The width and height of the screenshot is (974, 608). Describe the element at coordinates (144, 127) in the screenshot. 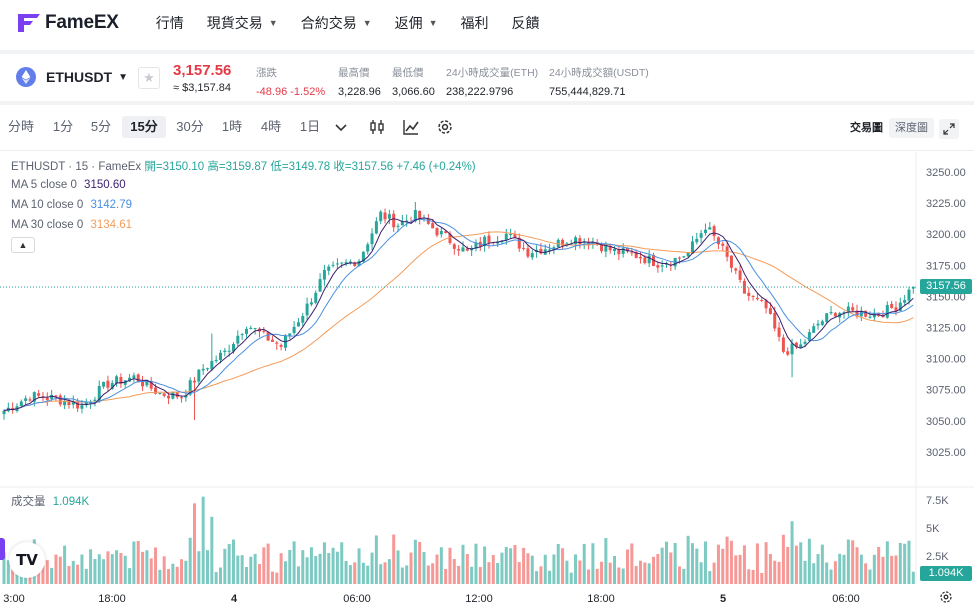

I see `interval-15m: 15分` at that location.